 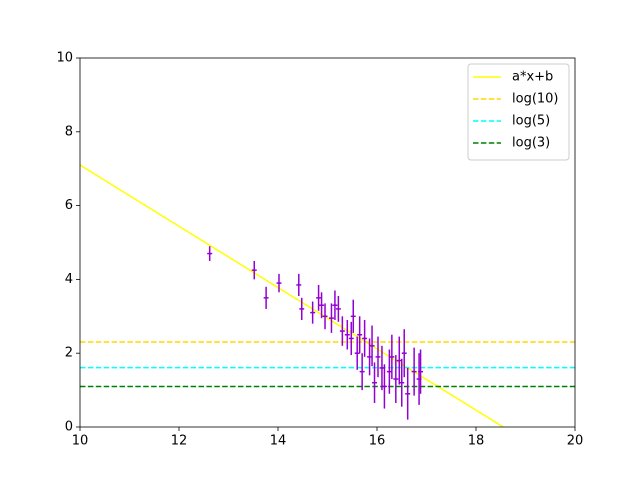 I want to click on x-tick-label: 20, so click(x=575, y=441).